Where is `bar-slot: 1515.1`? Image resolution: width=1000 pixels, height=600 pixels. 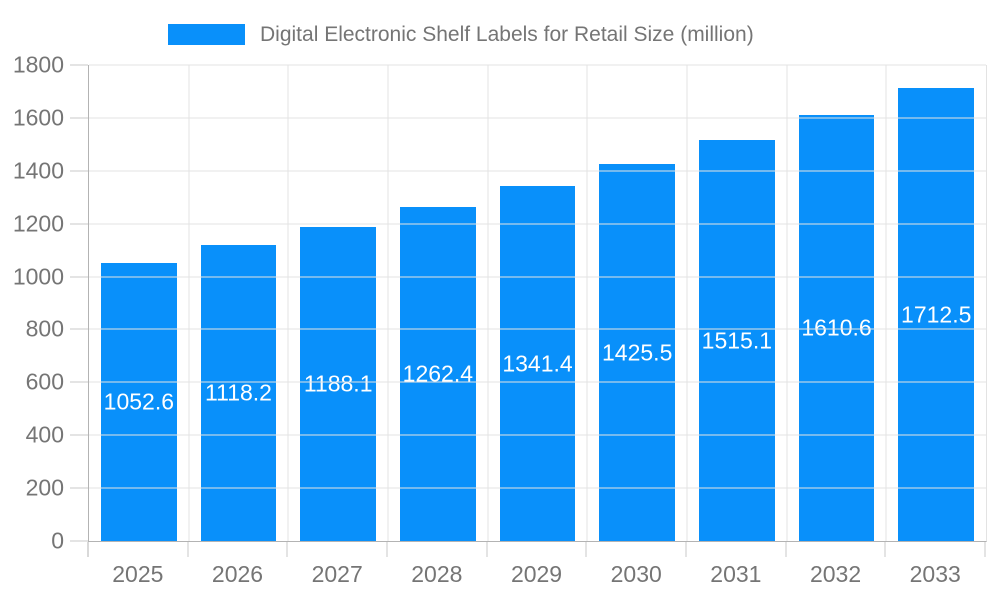 bar-slot: 1515.1 is located at coordinates (737, 303).